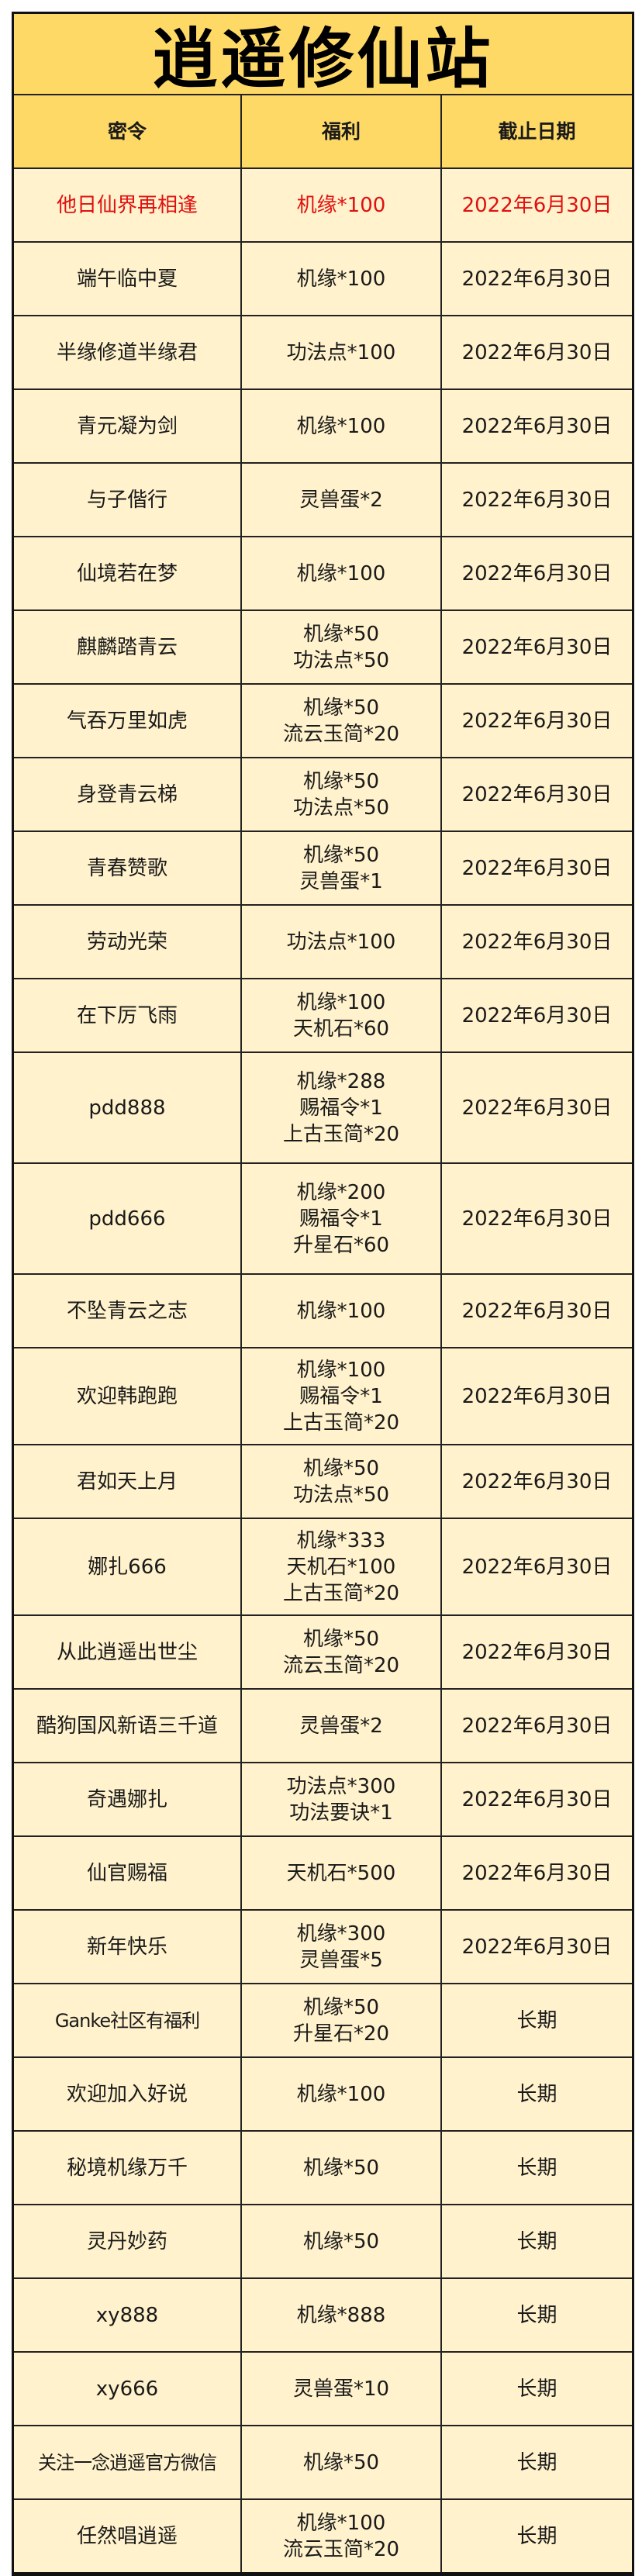 The width and height of the screenshot is (642, 2576). I want to click on reward-item: 机缘*333, so click(341, 1540).